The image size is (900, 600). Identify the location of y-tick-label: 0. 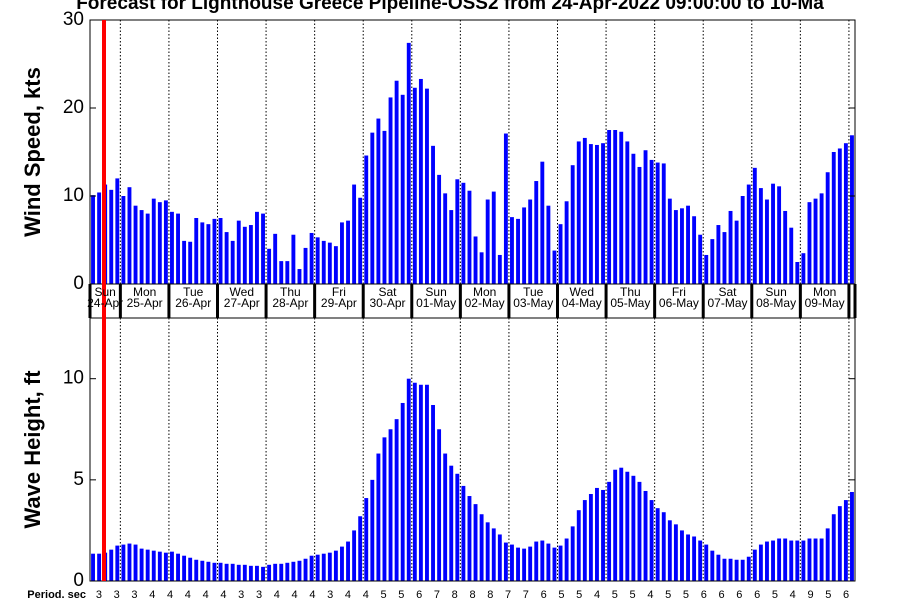
(78, 283).